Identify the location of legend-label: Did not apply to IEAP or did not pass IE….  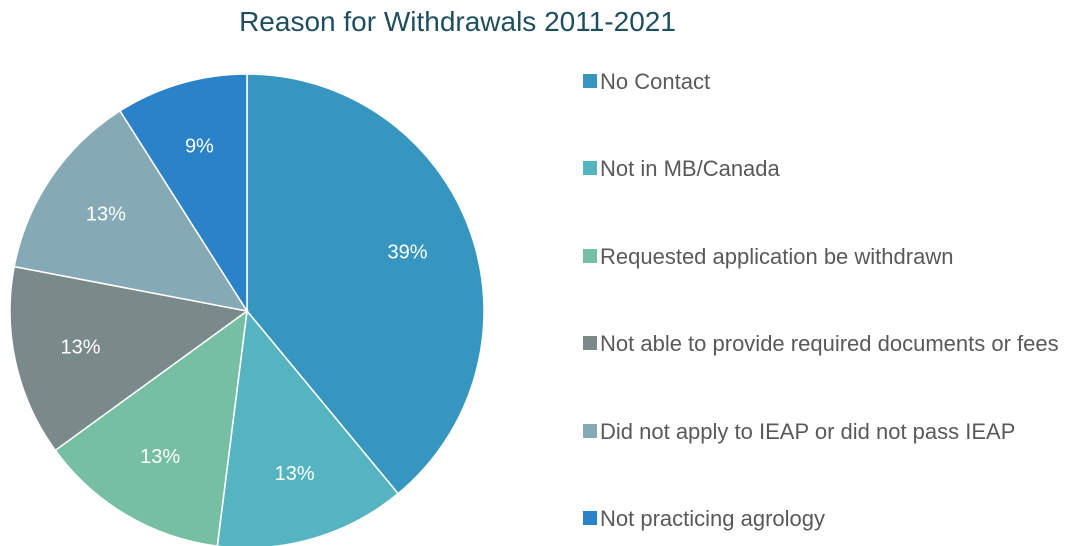
(808, 431).